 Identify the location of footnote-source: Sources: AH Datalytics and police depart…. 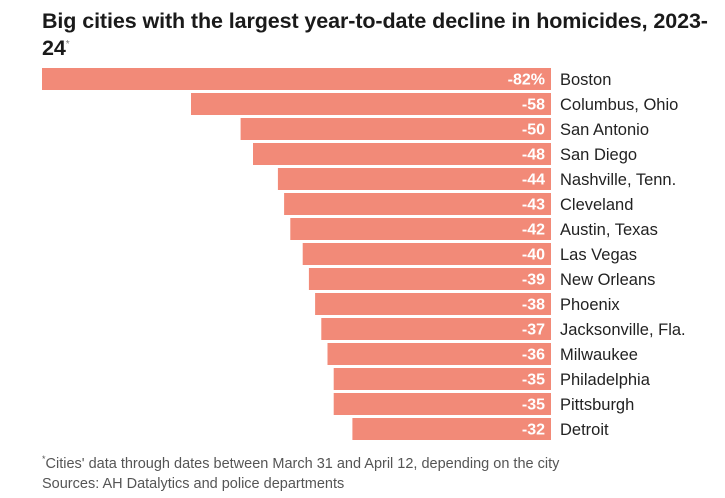
(193, 484).